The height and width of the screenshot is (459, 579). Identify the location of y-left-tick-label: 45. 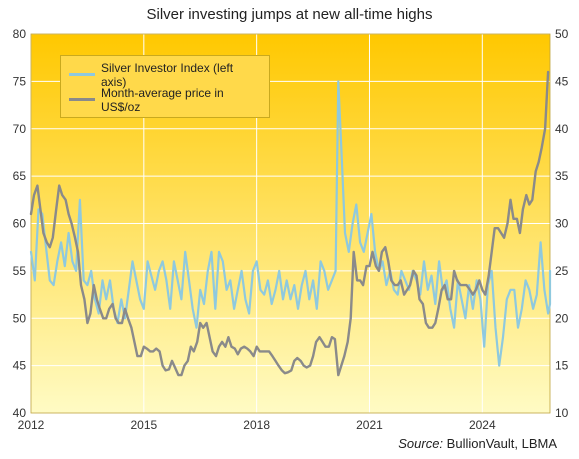
(20, 366).